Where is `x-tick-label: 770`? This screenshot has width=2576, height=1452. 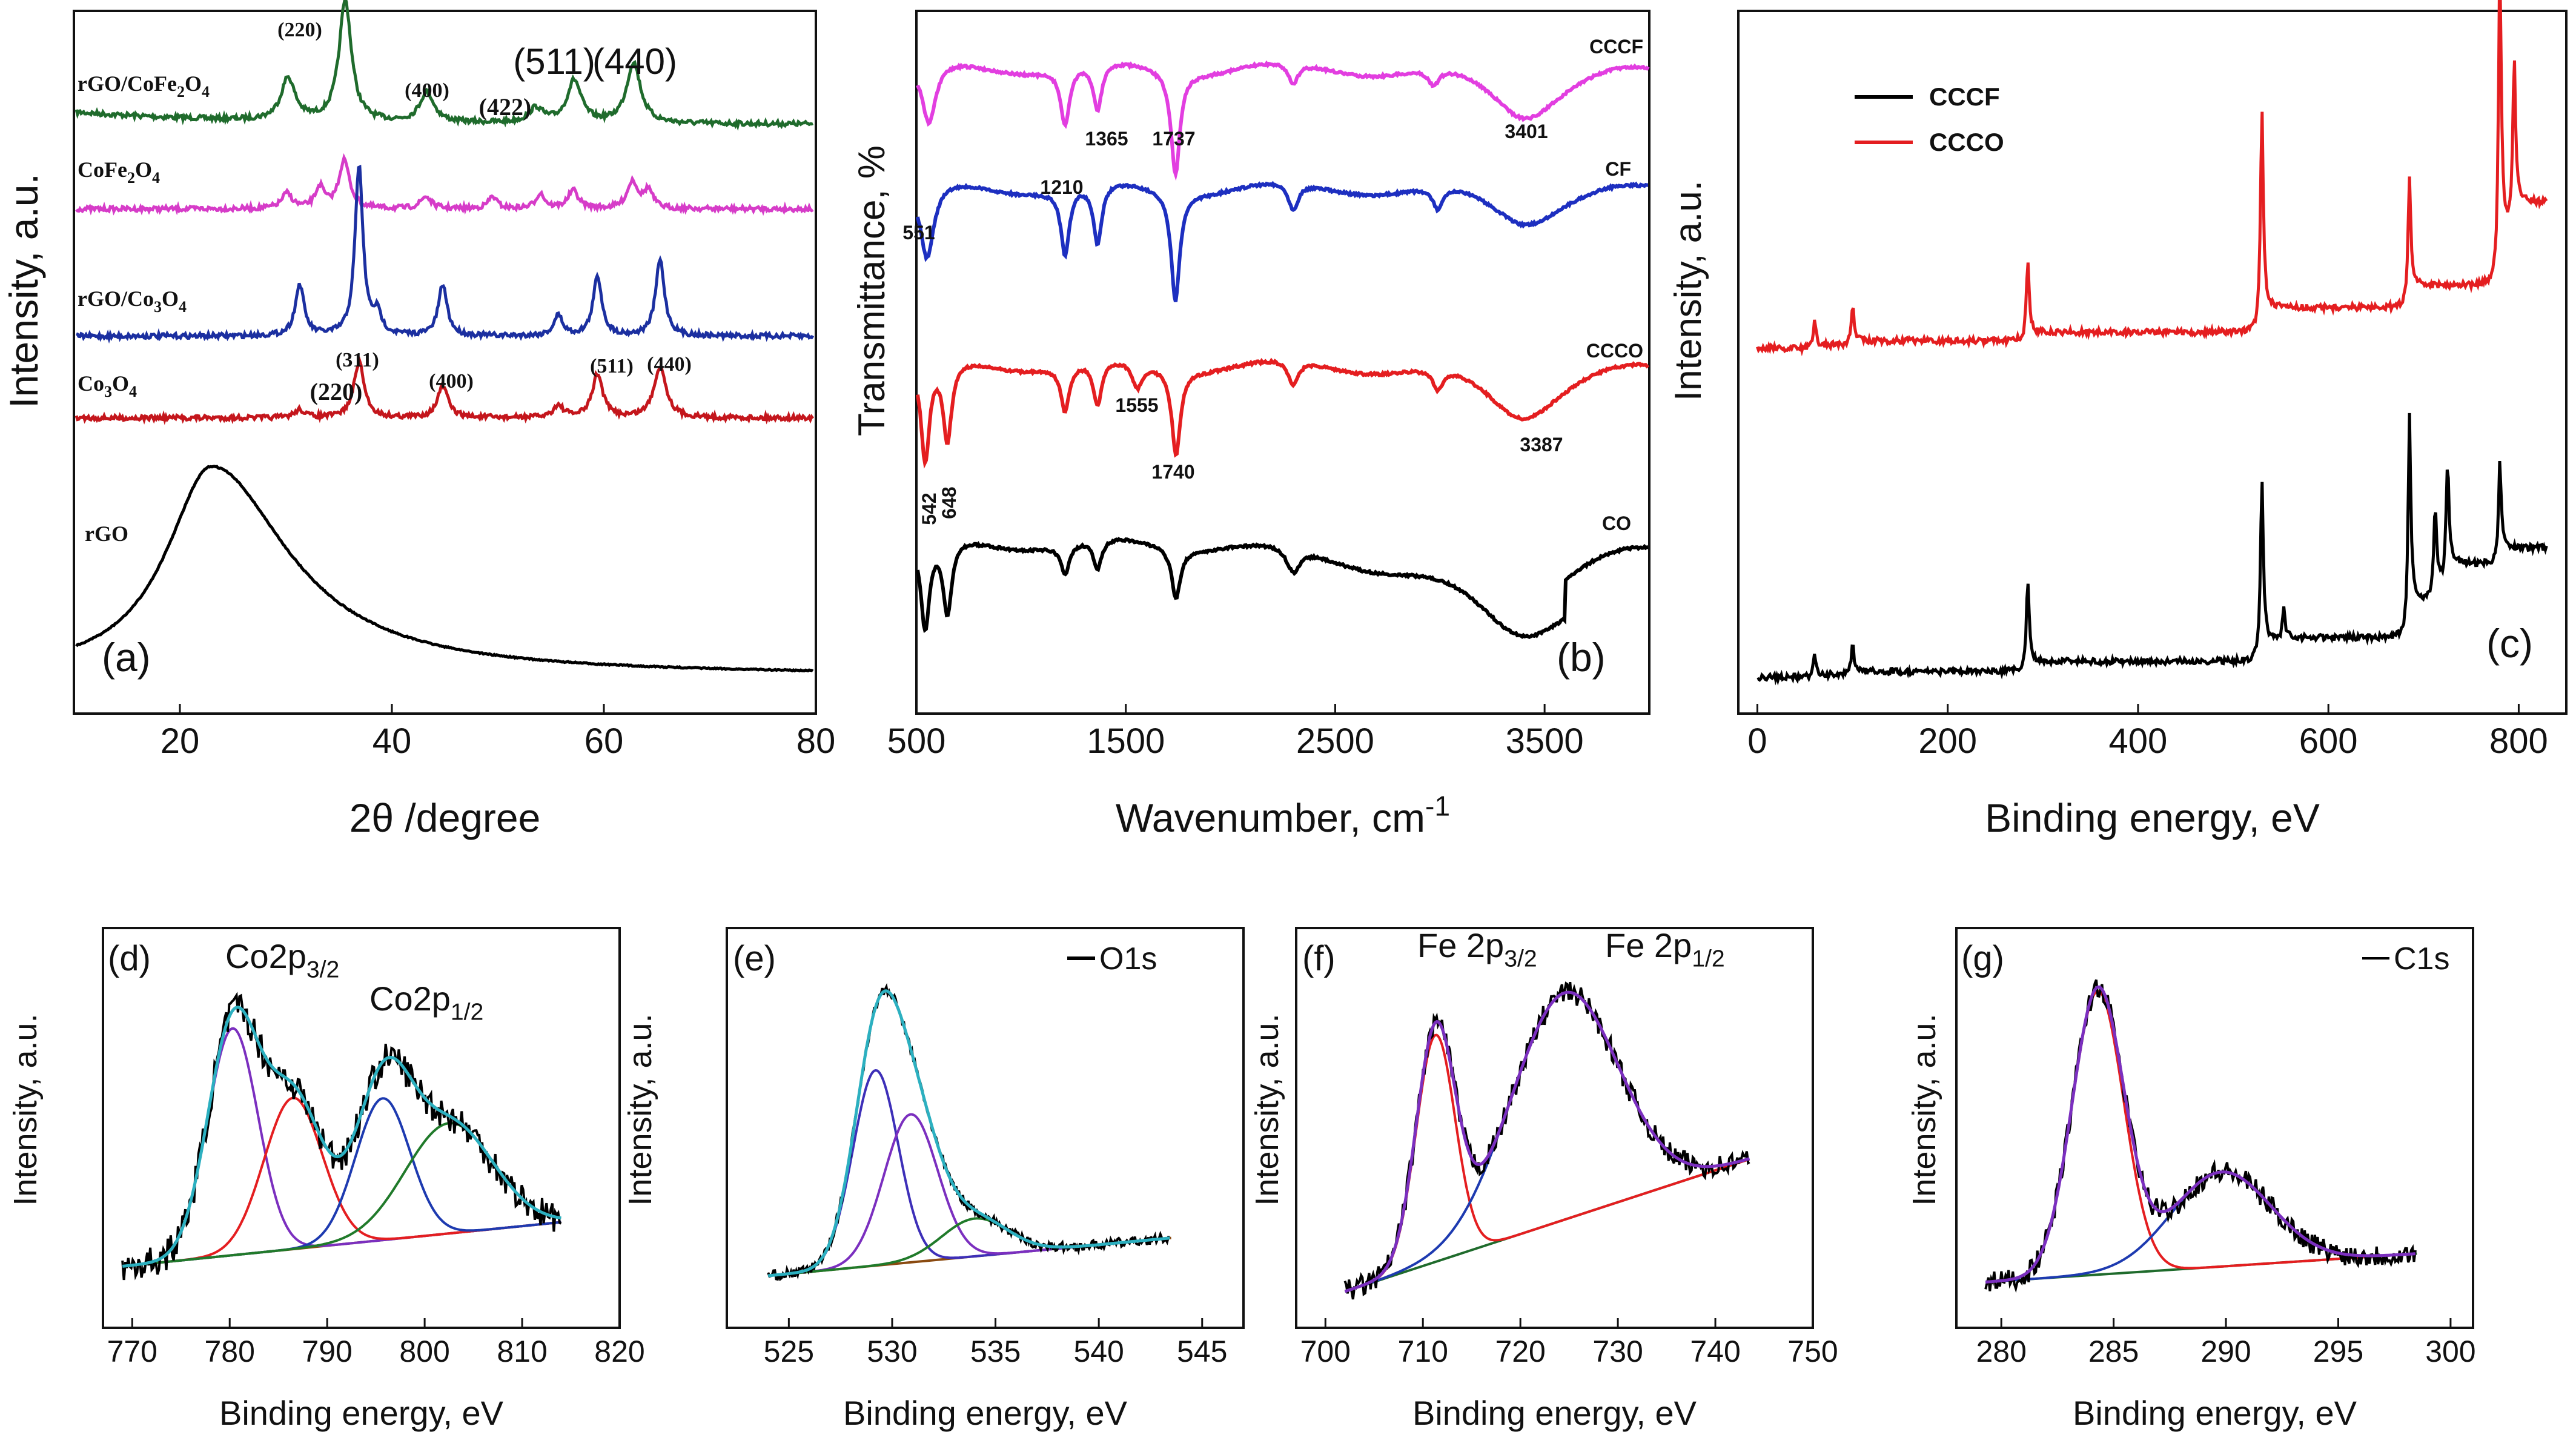
x-tick-label: 770 is located at coordinates (132, 1351).